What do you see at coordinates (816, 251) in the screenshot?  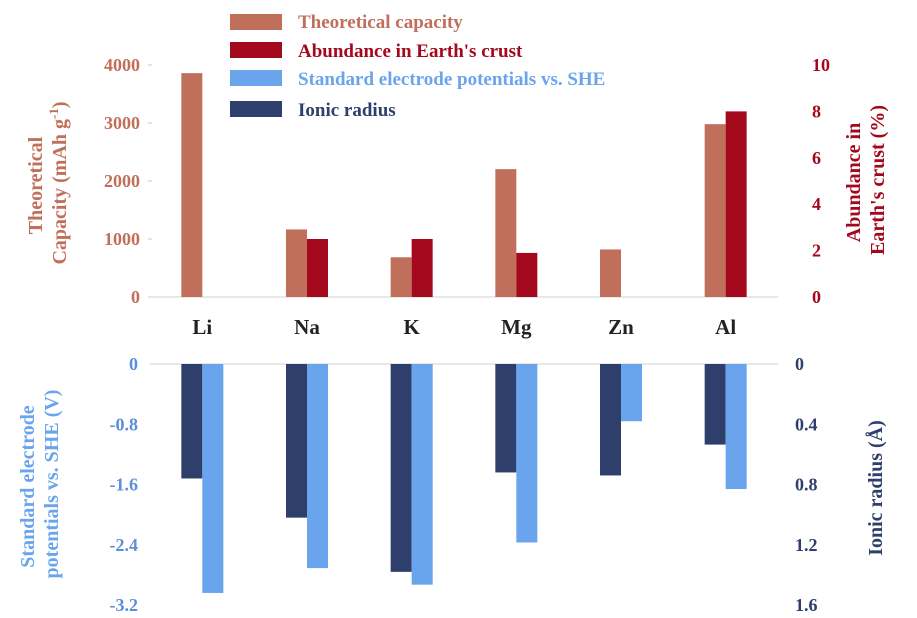 I see `top-right-tick-label: 2` at bounding box center [816, 251].